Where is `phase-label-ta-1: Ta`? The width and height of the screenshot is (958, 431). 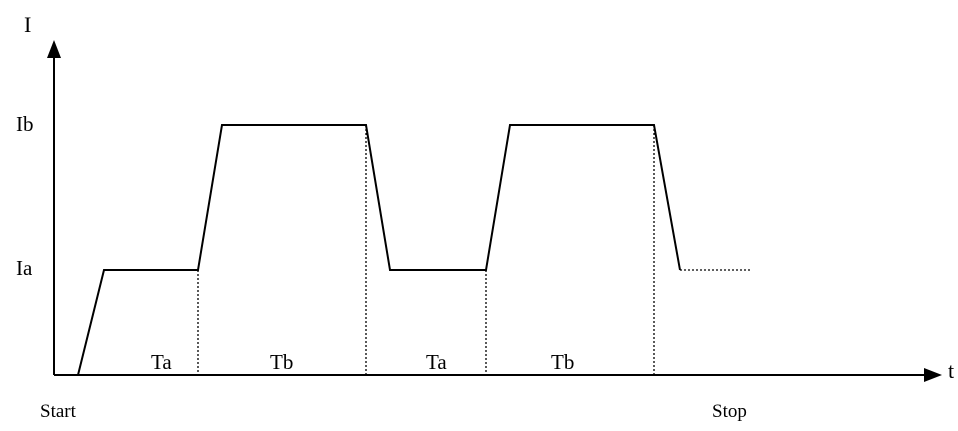
phase-label-ta-1: Ta is located at coordinates (161, 362).